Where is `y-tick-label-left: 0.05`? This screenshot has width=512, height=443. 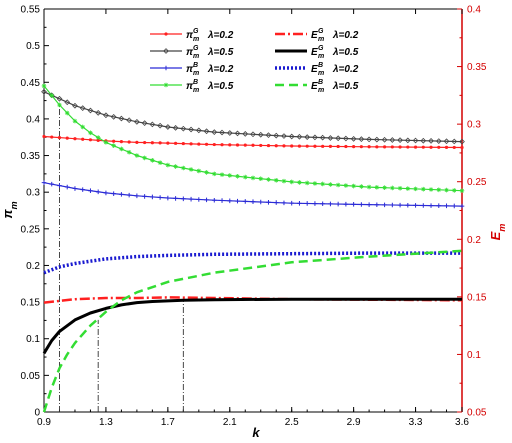
y-tick-label-left: 0.05 is located at coordinates (31, 376).